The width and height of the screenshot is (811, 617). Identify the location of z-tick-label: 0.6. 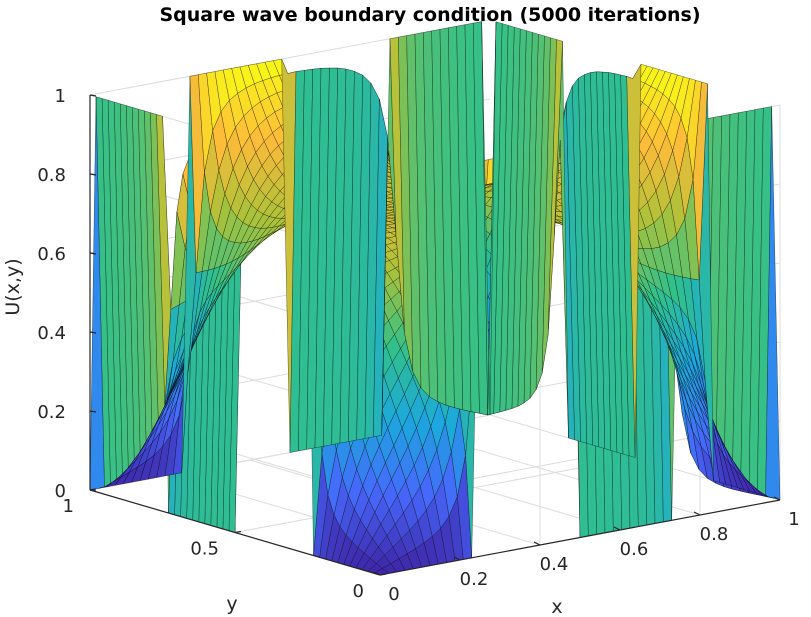
(51, 254).